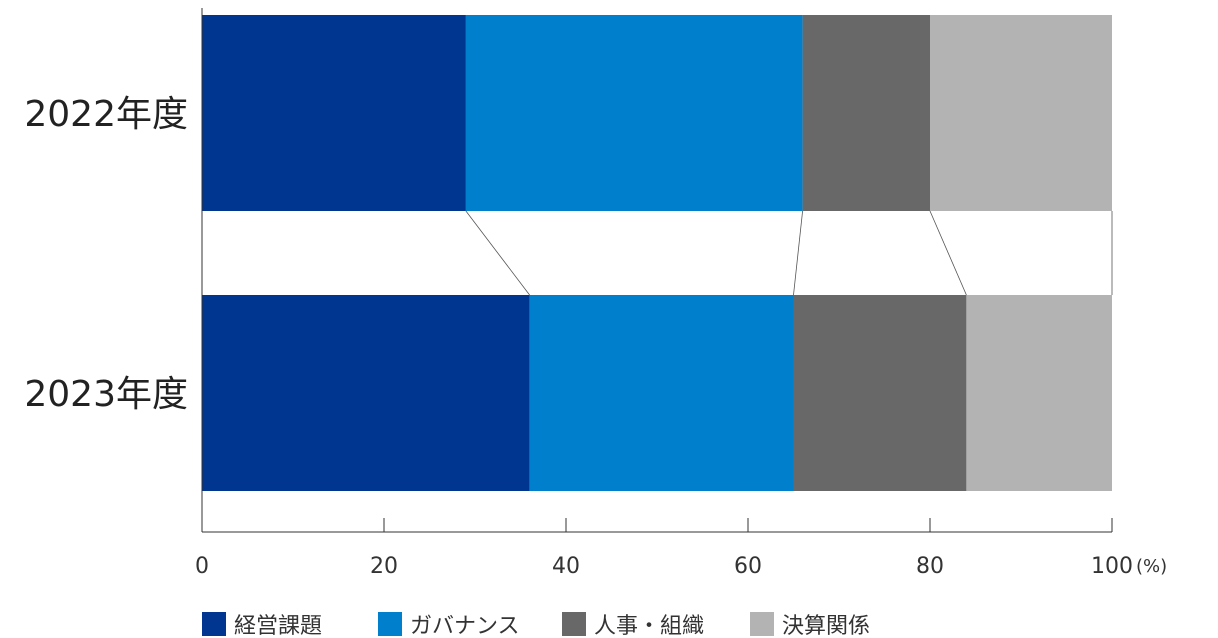  I want to click on connector-lines-group, so click(657, 253).